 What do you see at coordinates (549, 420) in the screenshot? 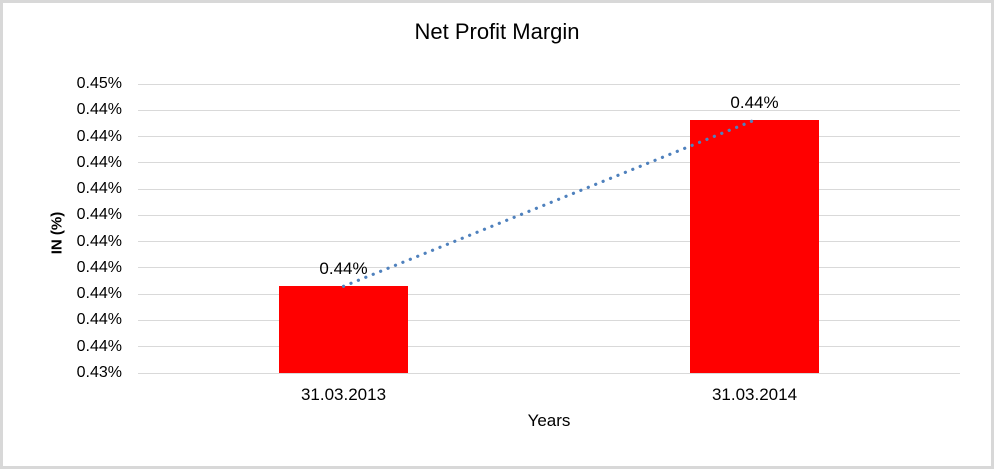
I see `x-axis-title: Years` at bounding box center [549, 420].